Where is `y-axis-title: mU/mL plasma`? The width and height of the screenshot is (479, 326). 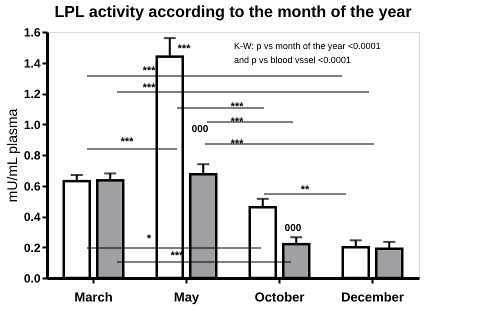 y-axis-title: mU/mL plasma is located at coordinates (12, 155).